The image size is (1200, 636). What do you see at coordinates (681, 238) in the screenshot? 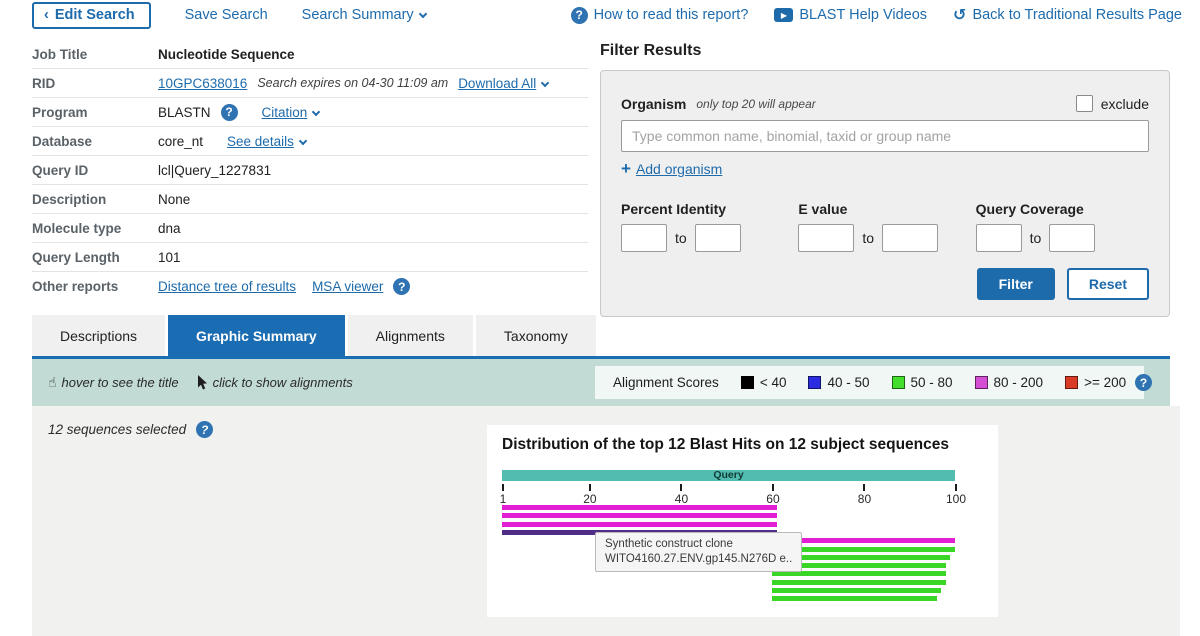
I see `to-label: to` at bounding box center [681, 238].